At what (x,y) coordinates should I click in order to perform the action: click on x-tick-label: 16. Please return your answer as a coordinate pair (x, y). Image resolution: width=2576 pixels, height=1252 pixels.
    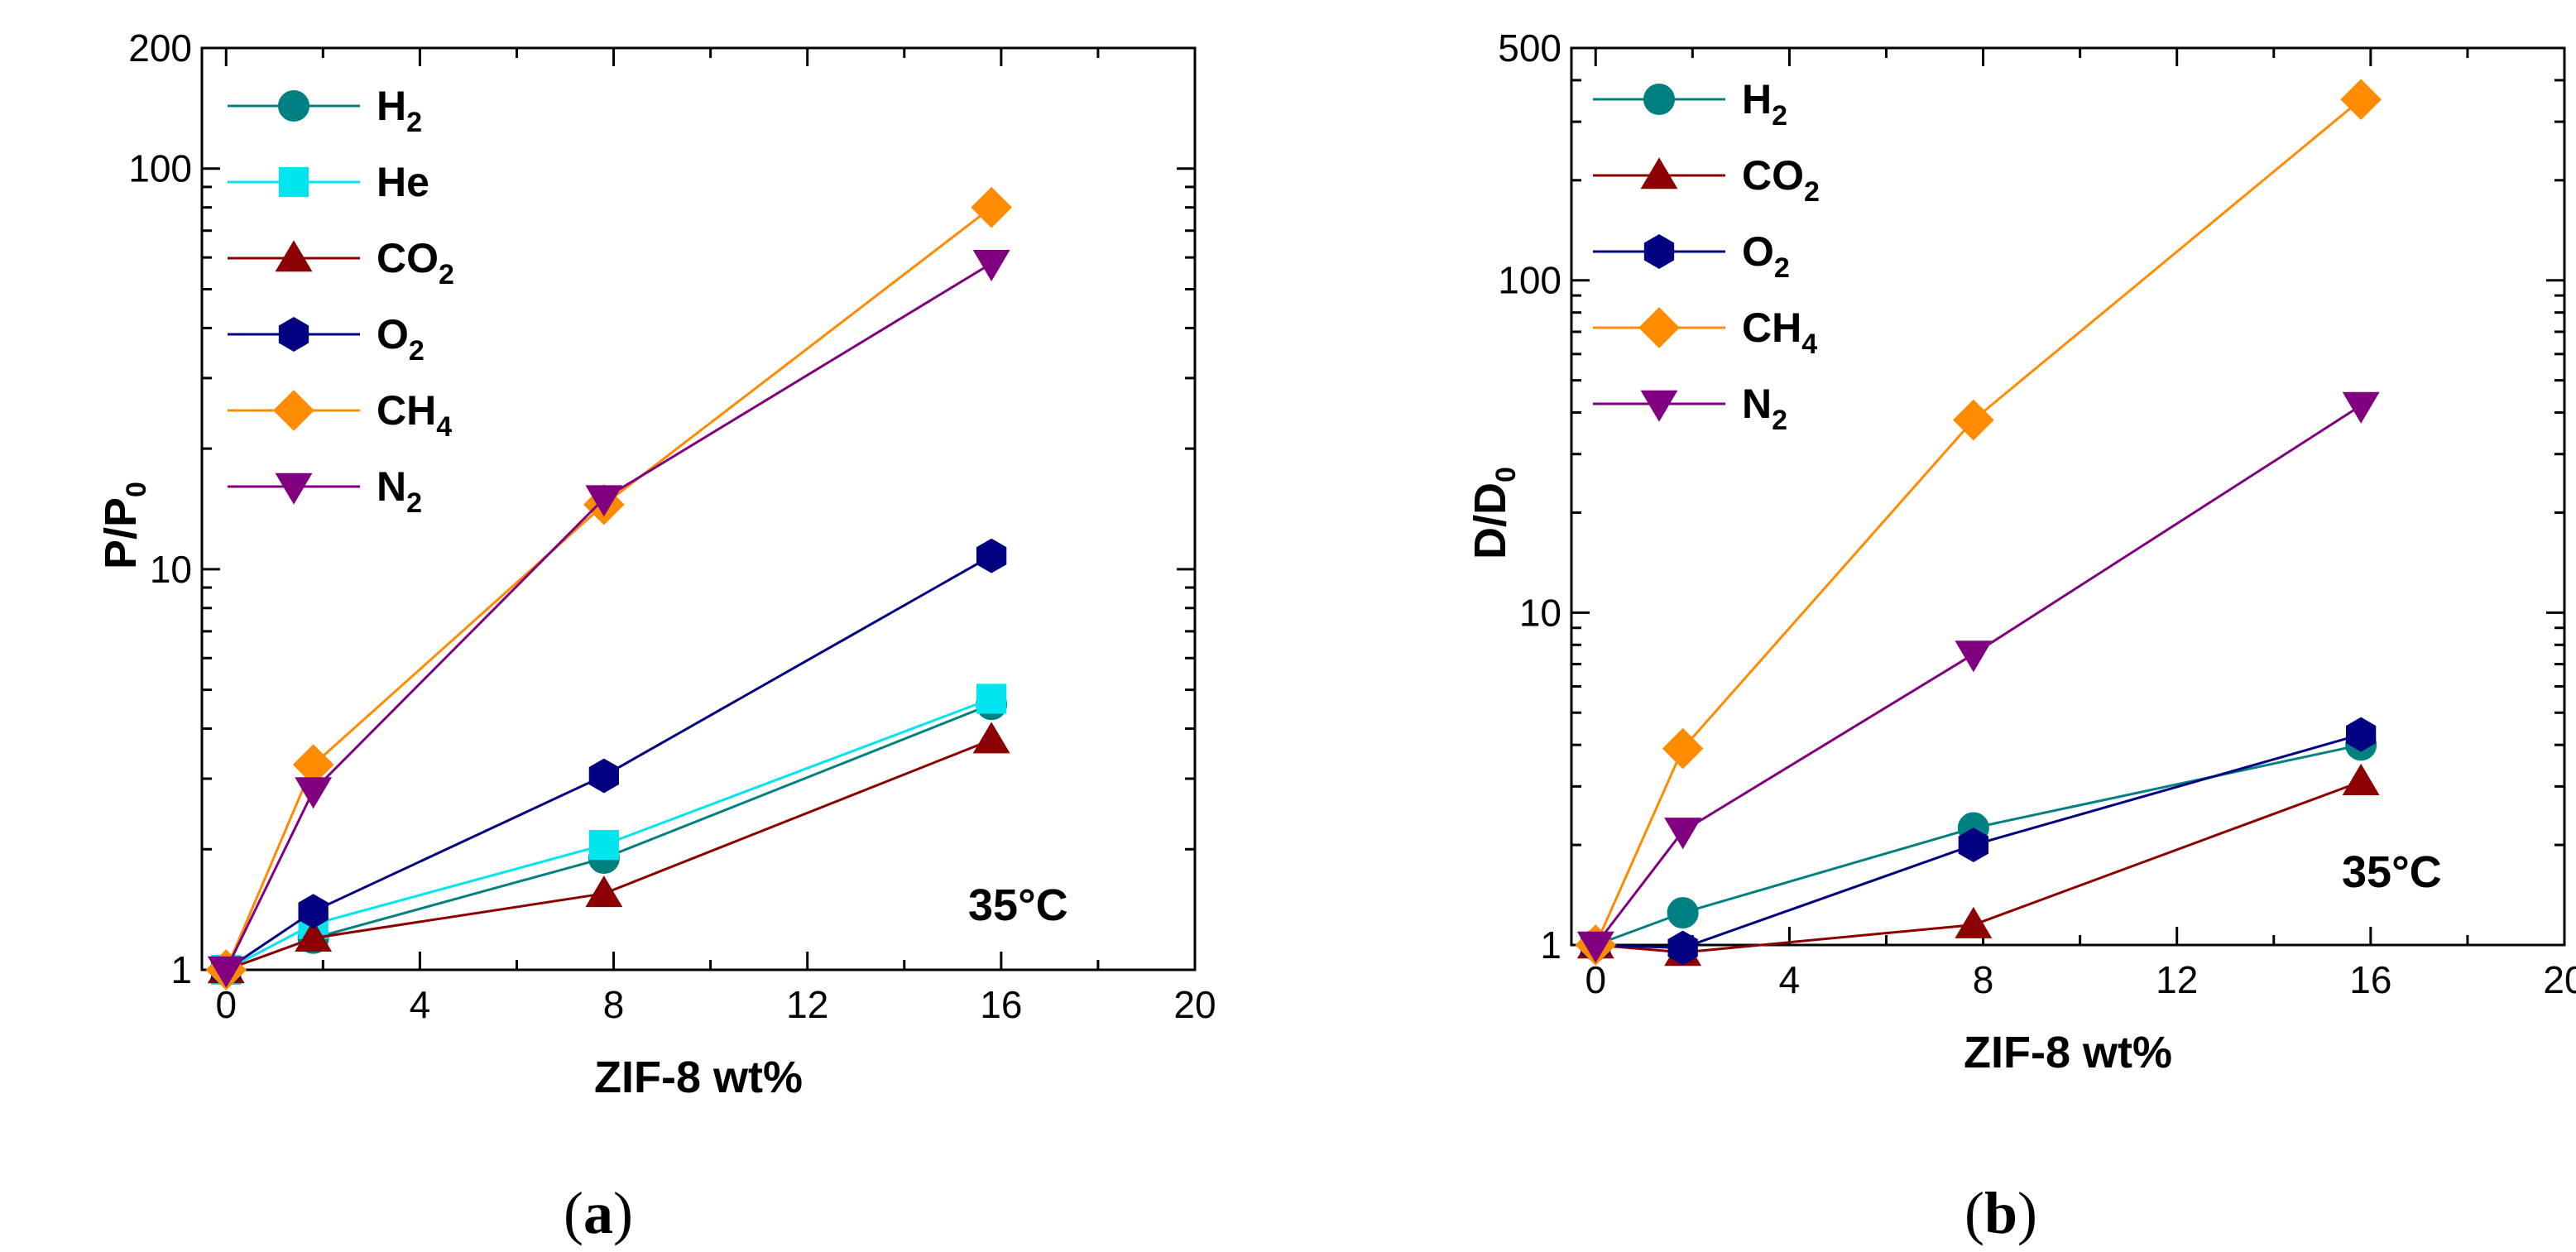
    Looking at the image, I should click on (1001, 1004).